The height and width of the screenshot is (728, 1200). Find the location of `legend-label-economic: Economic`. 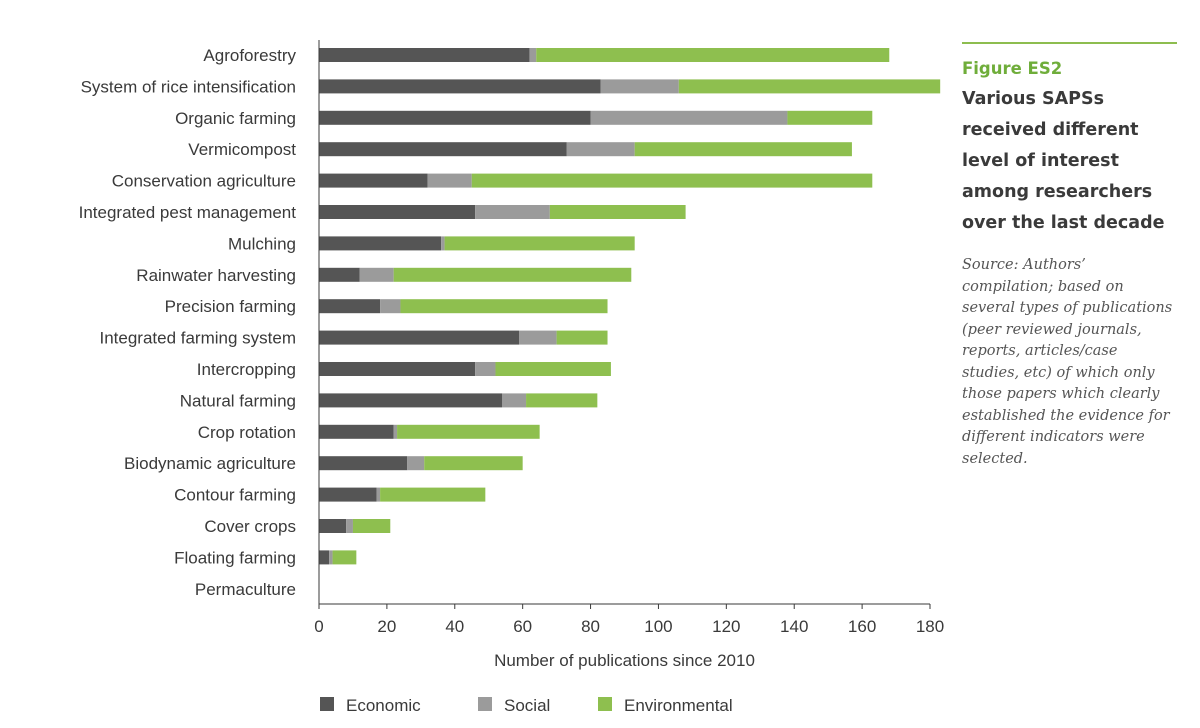

legend-label-economic: Economic is located at coordinates (383, 705).